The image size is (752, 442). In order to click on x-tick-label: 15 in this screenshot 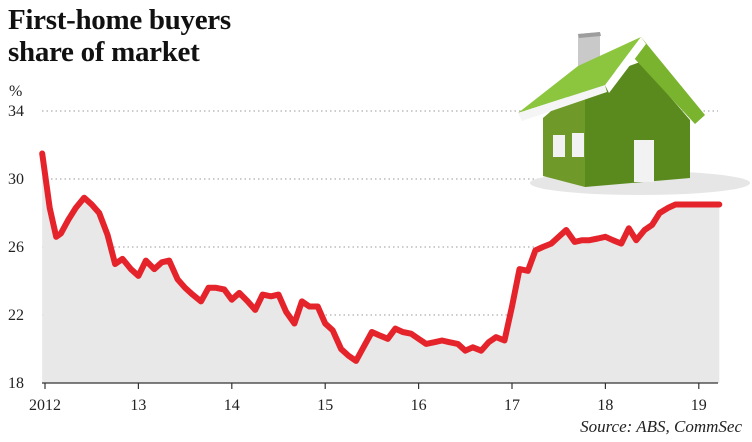, I will do `click(325, 405)`.